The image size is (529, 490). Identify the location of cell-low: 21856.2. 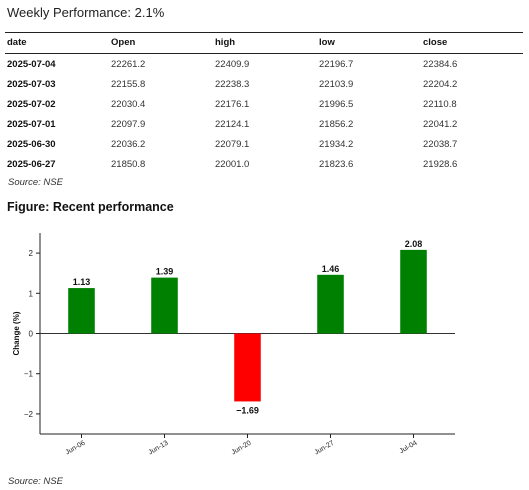
(336, 124).